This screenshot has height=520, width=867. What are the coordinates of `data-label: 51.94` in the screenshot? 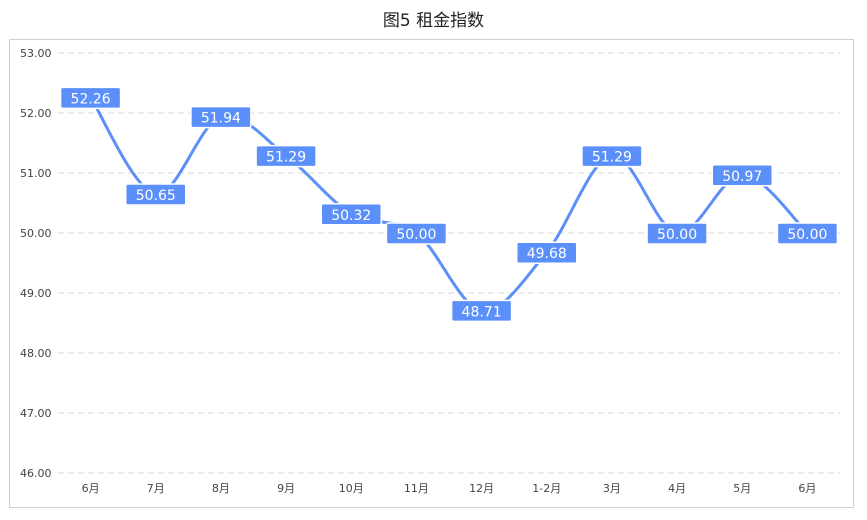 It's located at (221, 117).